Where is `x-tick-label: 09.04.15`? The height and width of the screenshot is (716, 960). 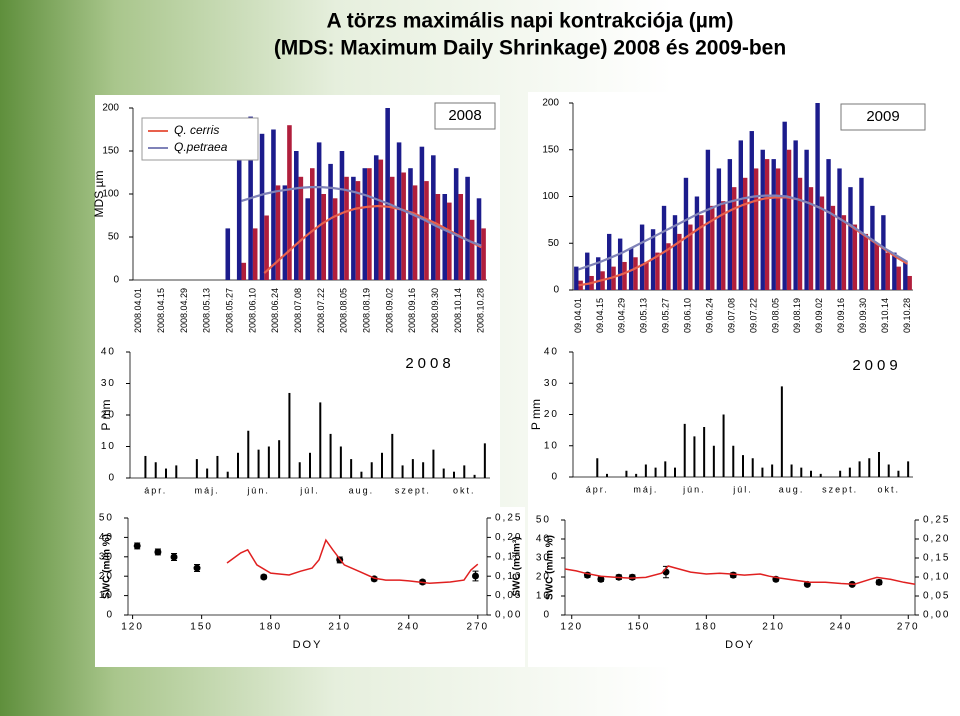
x-tick-label: 09.04.15 is located at coordinates (600, 315).